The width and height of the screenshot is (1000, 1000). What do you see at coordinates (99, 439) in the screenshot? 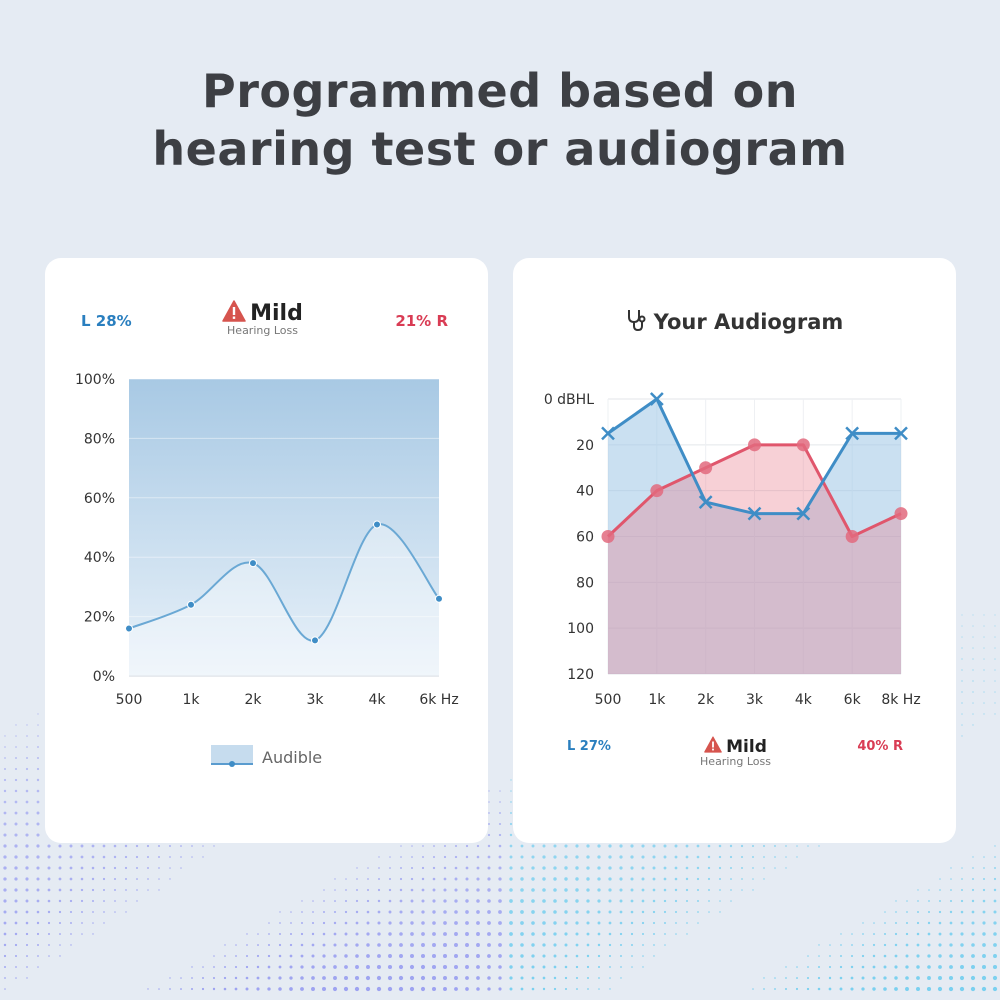
I see `y-tick-label: 80%` at bounding box center [99, 439].